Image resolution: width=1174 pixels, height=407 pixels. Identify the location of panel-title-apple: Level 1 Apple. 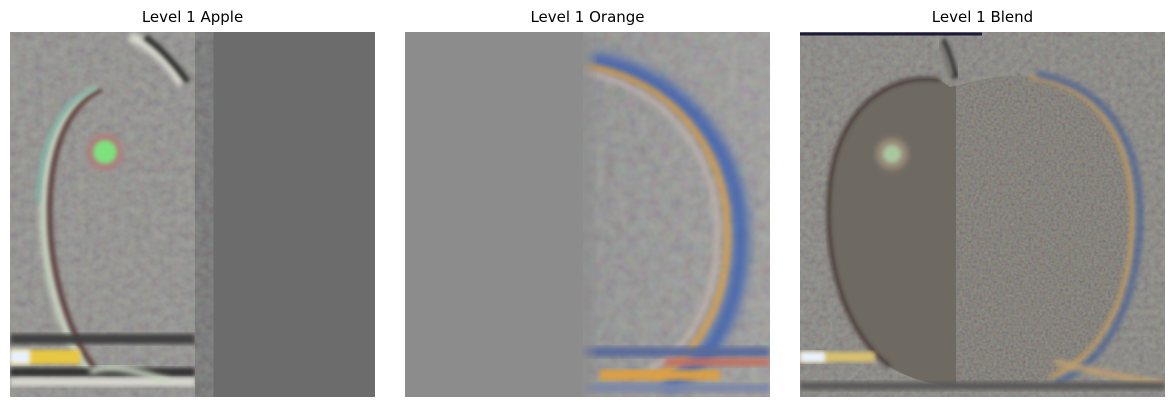
(192, 17).